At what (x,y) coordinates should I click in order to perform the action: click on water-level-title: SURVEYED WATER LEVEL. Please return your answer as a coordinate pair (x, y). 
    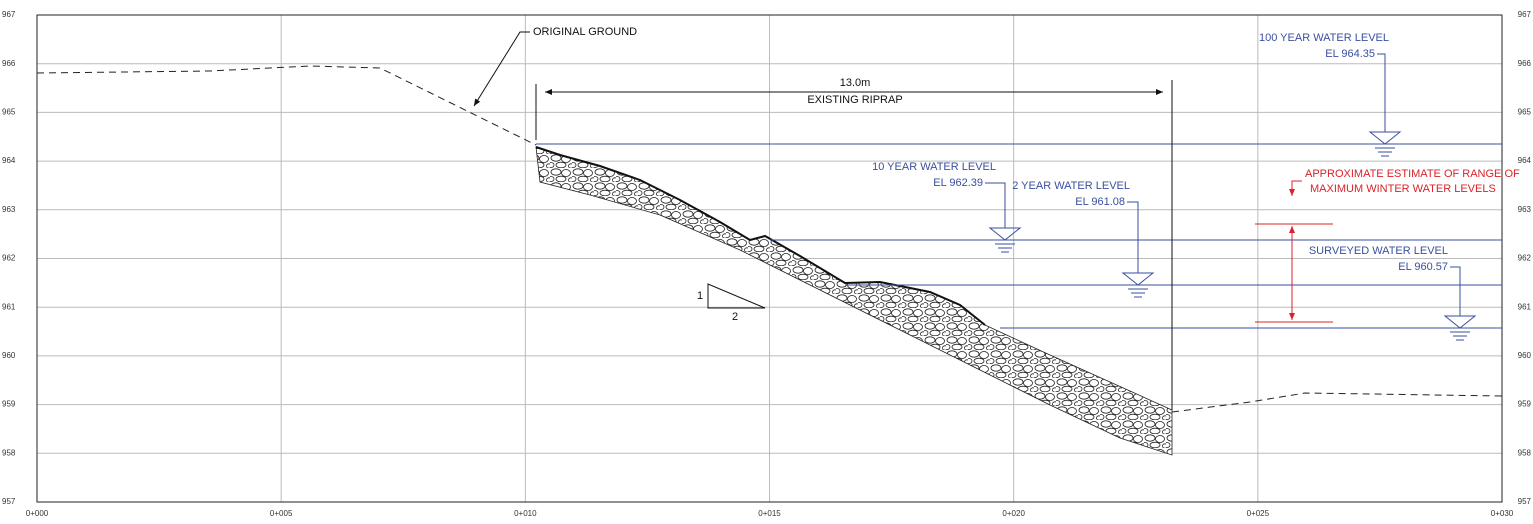
    Looking at the image, I should click on (1378, 251).